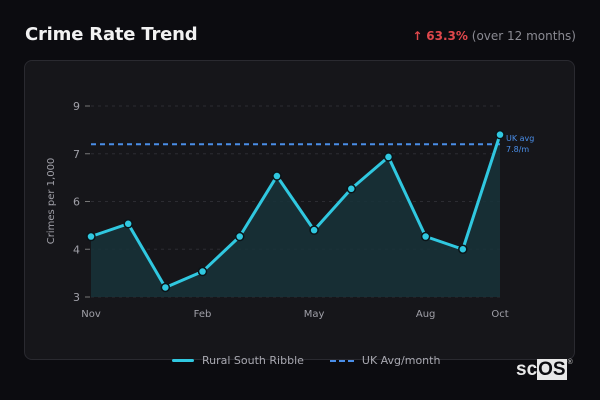 This screenshot has height=400, width=600. What do you see at coordinates (401, 360) in the screenshot?
I see `legend-label: UK Avg/month` at bounding box center [401, 360].